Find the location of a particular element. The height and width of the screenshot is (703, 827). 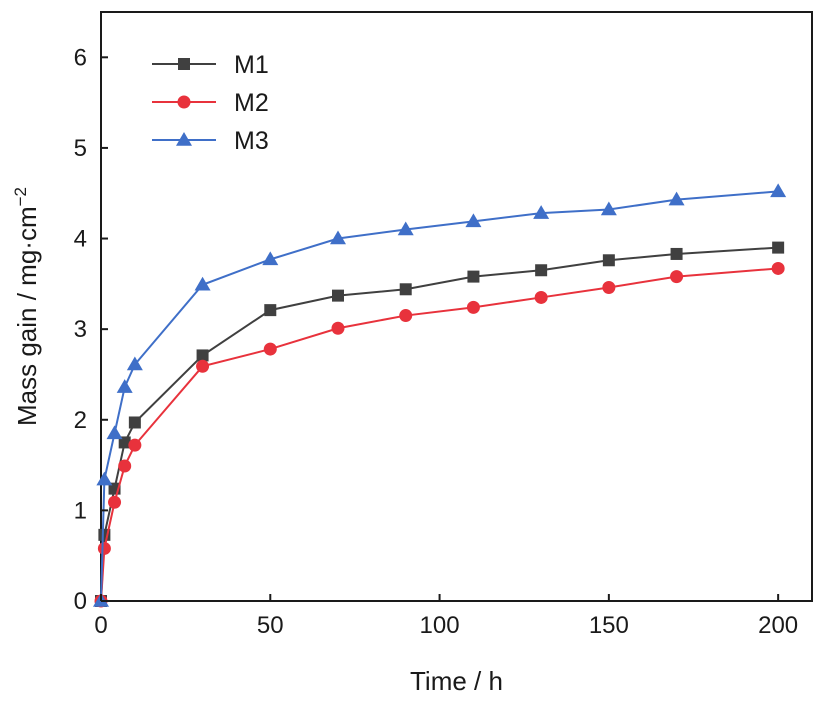

y-axis: 0 1 2 3 4 5 6 is located at coordinates (91, 329).